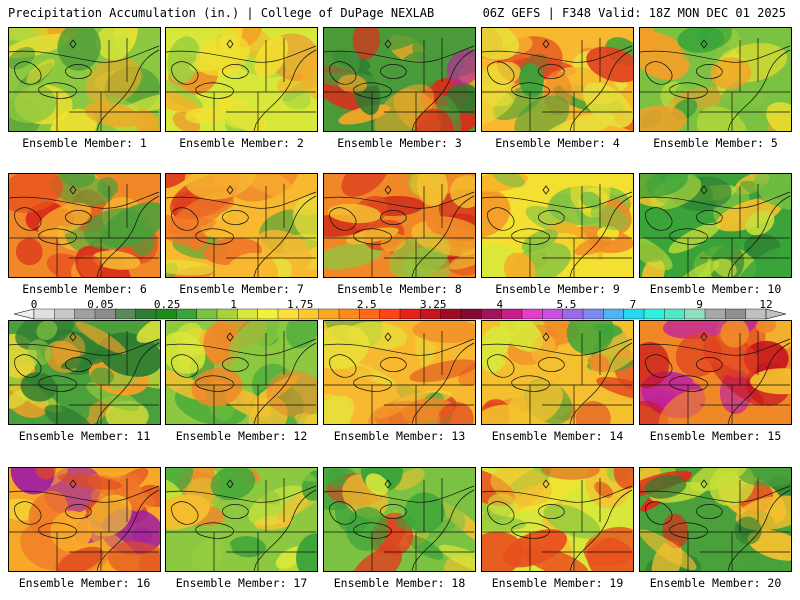  I want to click on colorbar-min-arrow, so click(24, 314).